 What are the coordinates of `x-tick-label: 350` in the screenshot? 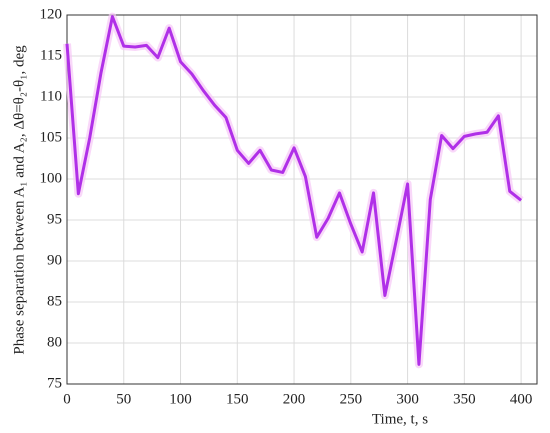 It's located at (464, 399).